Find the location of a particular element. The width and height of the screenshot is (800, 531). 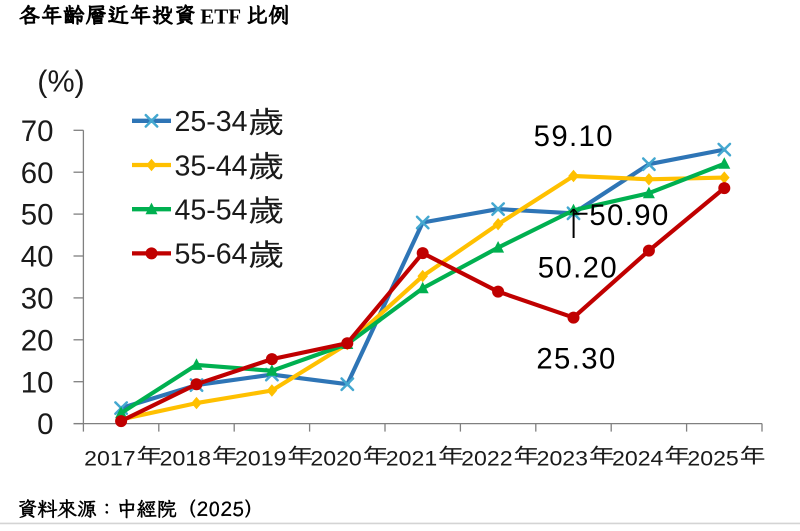

svg-text: 59.10 is located at coordinates (574, 136).